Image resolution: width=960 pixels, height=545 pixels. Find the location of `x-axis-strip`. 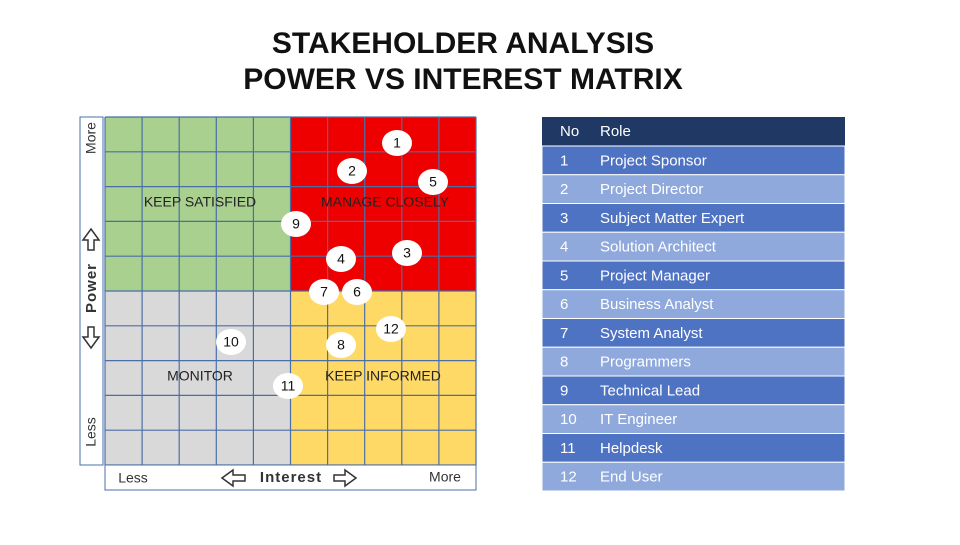

x-axis-strip is located at coordinates (290, 477).